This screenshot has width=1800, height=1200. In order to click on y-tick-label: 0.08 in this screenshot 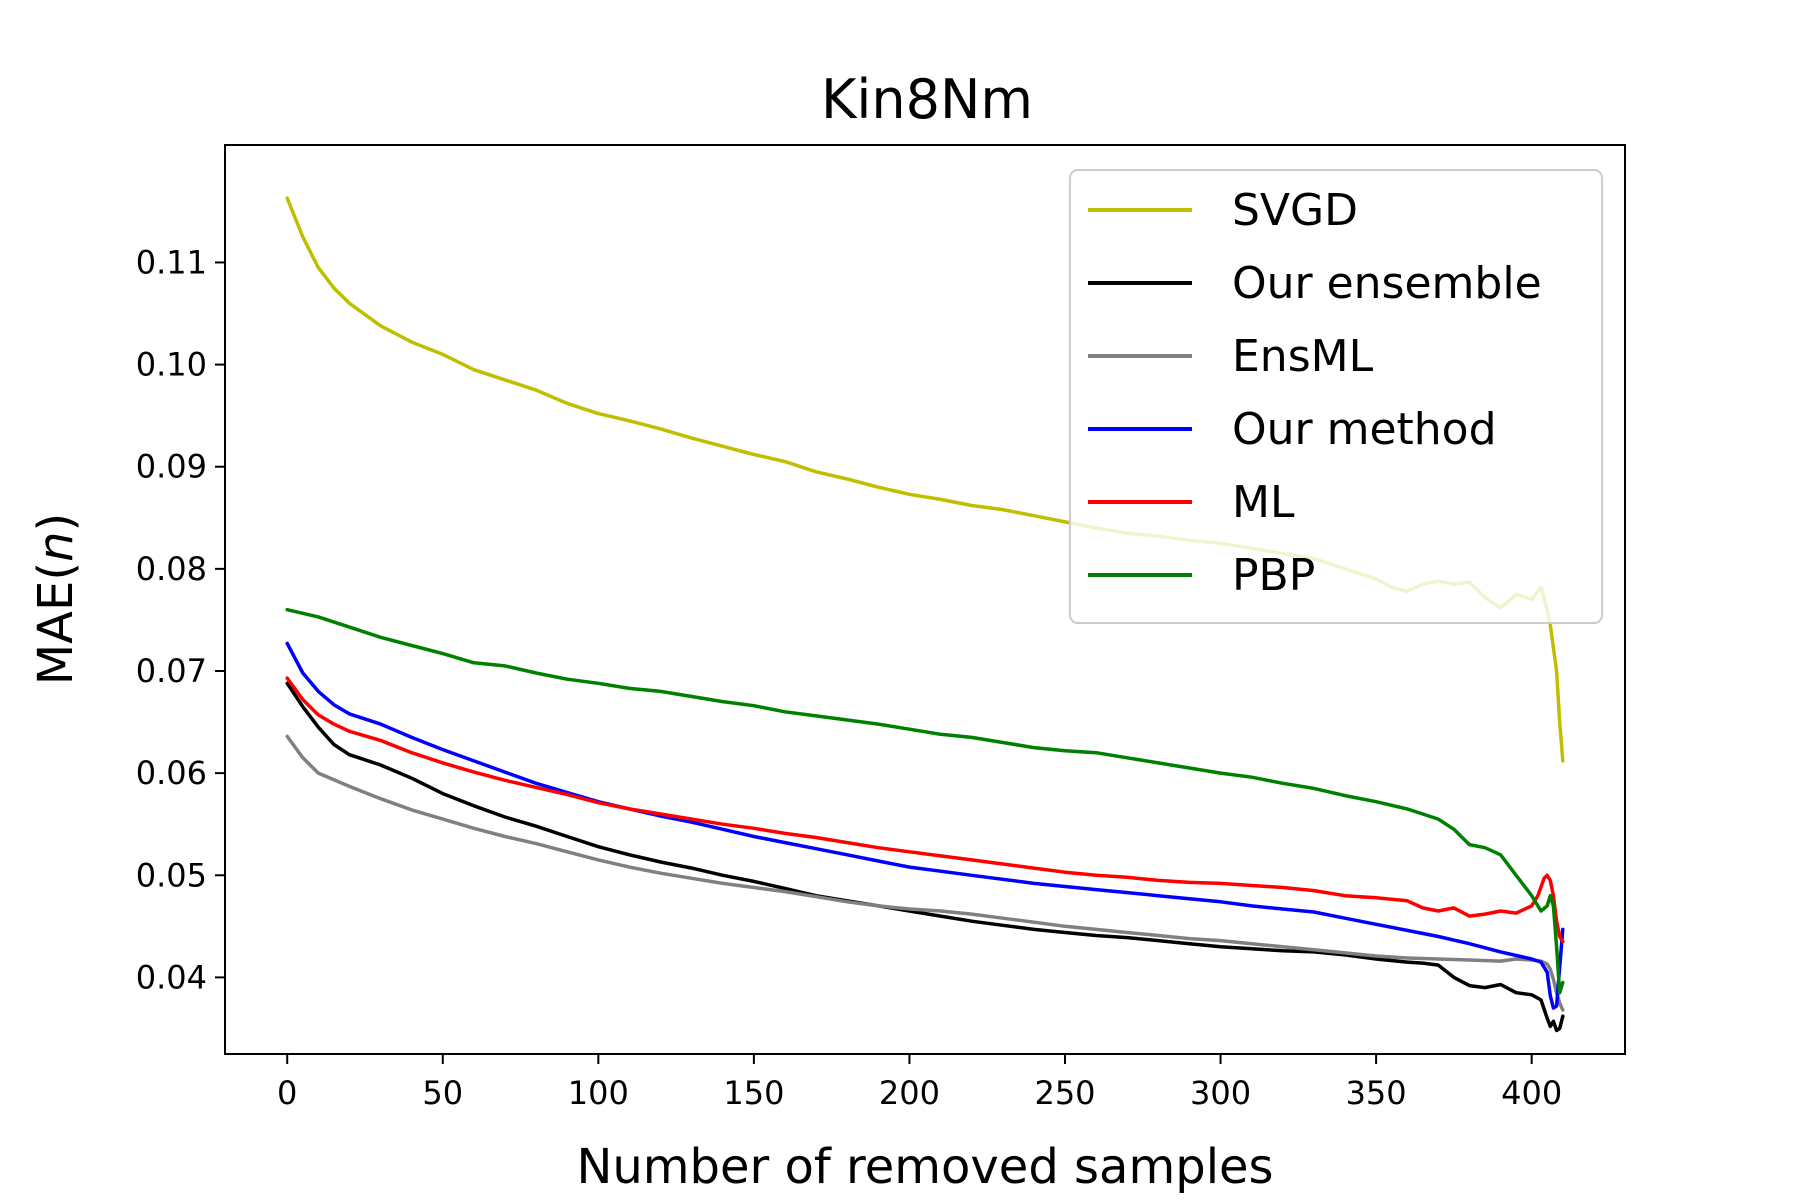, I will do `click(171, 569)`.